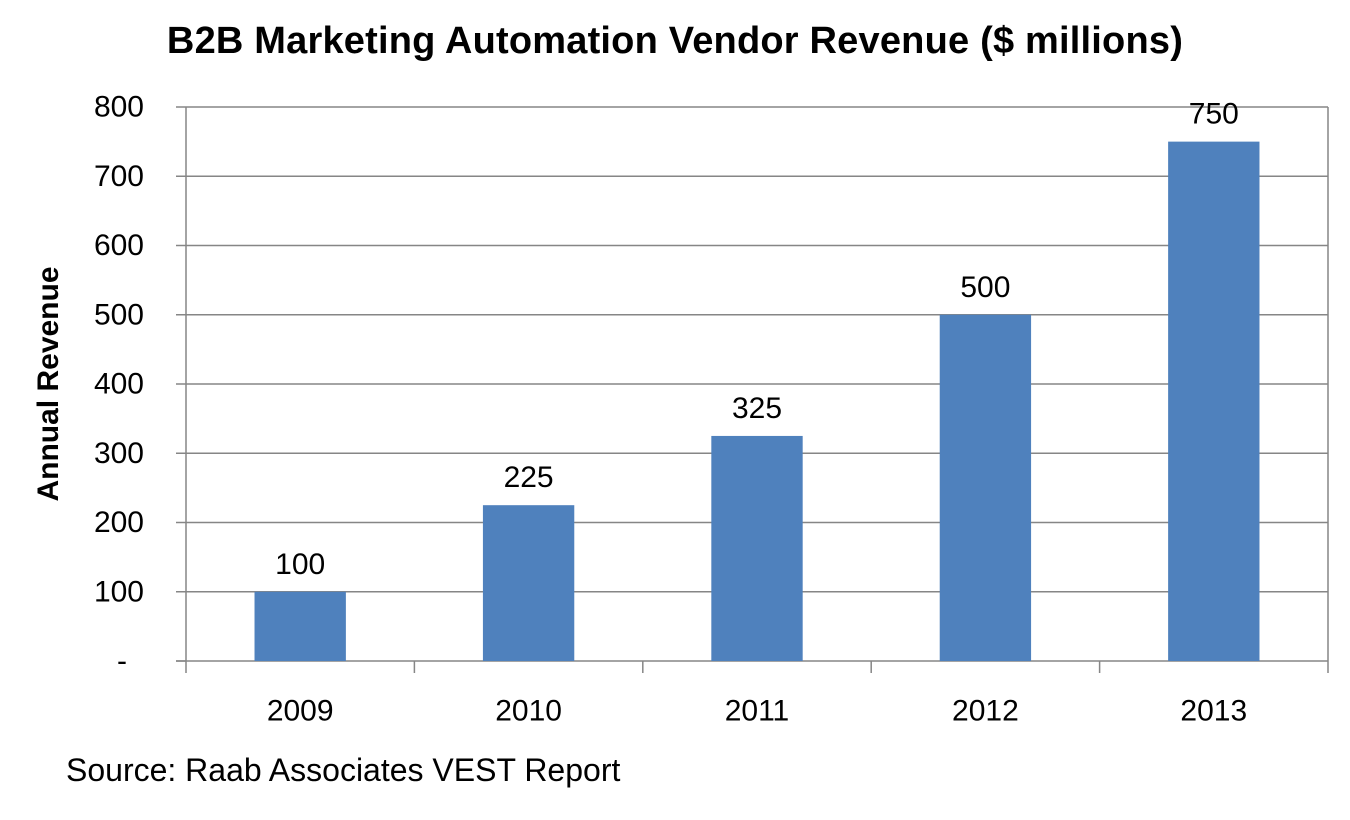  What do you see at coordinates (528, 583) in the screenshot?
I see `bar-2010` at bounding box center [528, 583].